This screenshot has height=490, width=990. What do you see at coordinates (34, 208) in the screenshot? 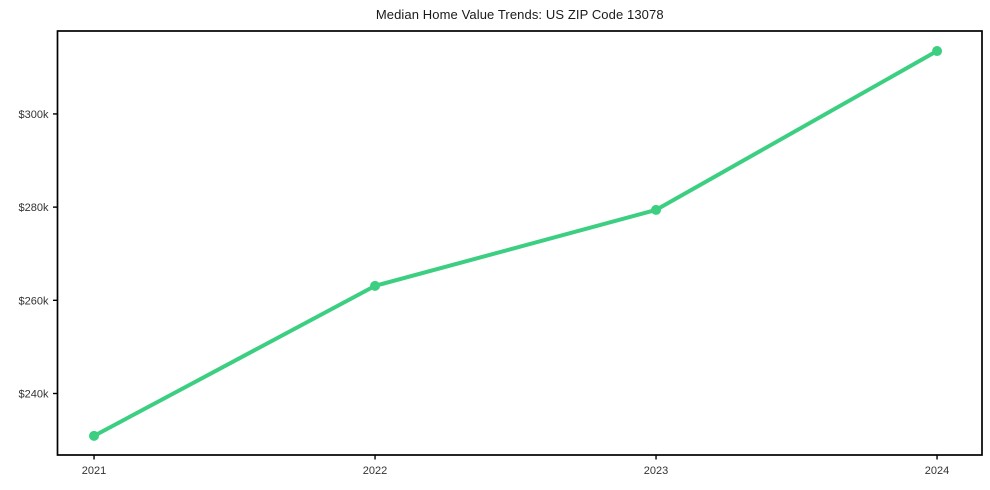
I see `y-tick-label: $280k` at bounding box center [34, 208].